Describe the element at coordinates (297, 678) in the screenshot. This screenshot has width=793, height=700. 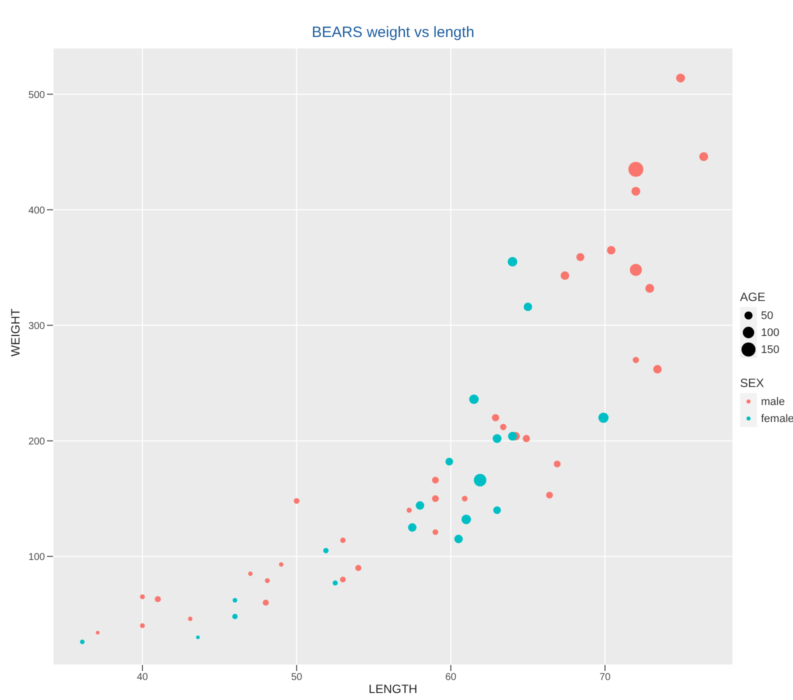
I see `x-tick-label: 50` at that location.